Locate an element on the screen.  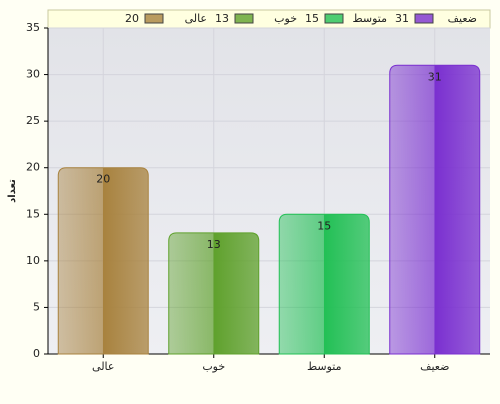
data-label: 15 is located at coordinates (324, 225).